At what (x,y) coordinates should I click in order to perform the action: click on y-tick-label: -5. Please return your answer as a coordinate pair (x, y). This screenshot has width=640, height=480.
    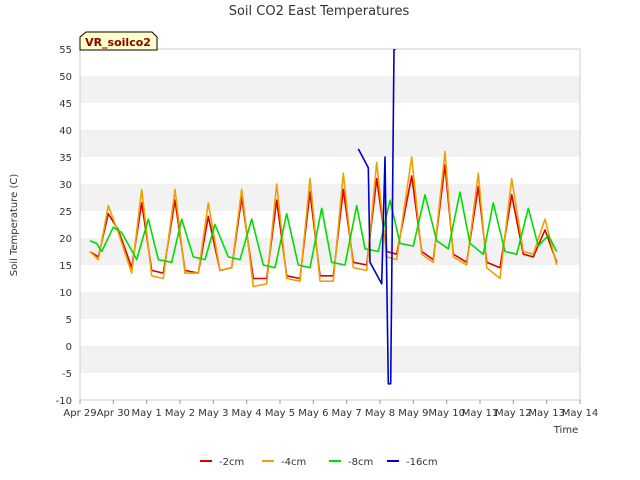
    Looking at the image, I should click on (67, 374).